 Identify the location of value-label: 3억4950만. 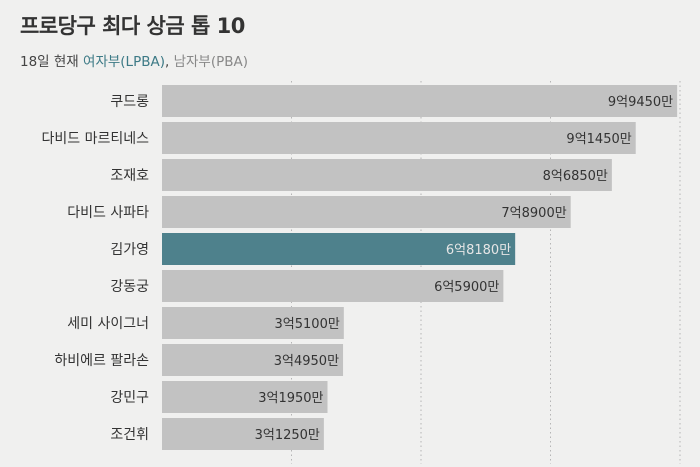
(306, 361).